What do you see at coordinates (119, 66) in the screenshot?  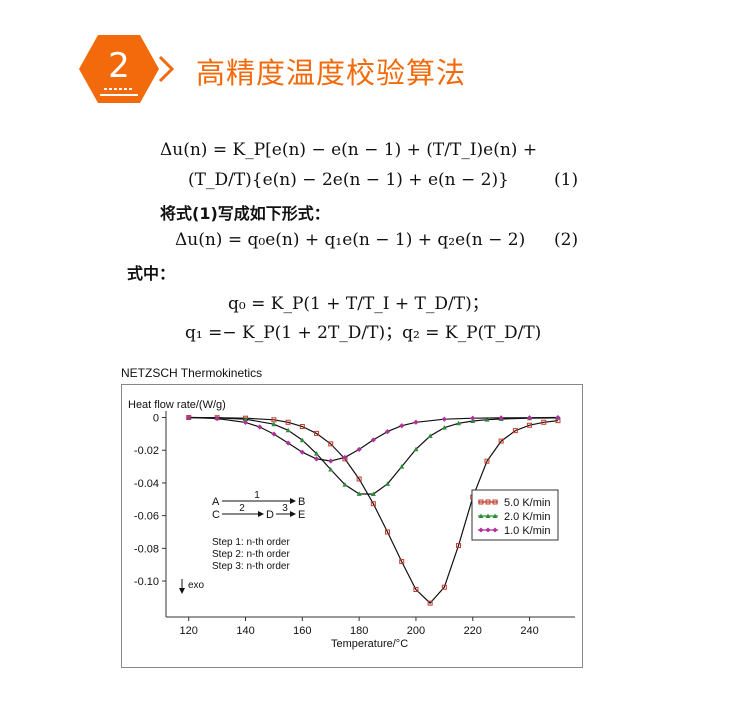 I see `step-number: 2` at bounding box center [119, 66].